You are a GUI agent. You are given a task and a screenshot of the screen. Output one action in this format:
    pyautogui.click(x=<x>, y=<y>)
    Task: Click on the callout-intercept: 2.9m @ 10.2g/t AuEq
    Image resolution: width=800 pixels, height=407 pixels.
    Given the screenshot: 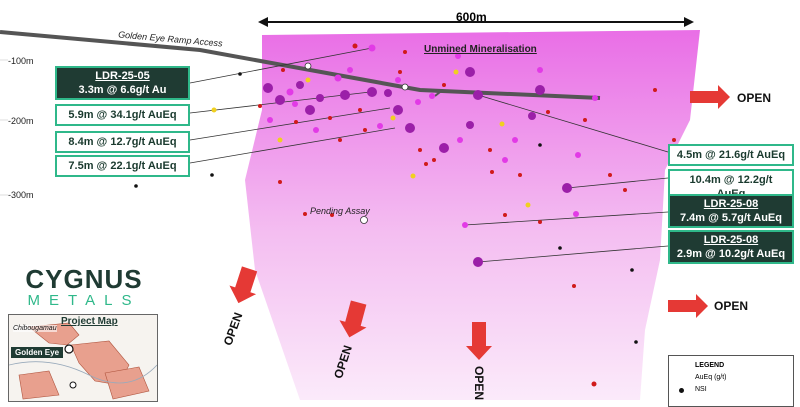 What is the action you would take?
    pyautogui.click(x=731, y=254)
    